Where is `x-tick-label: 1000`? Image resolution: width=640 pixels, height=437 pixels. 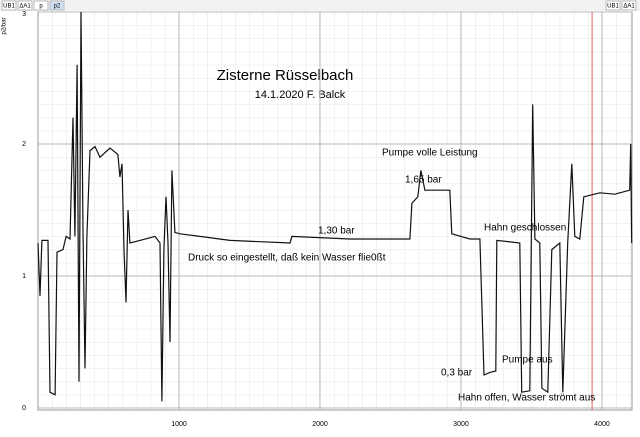 x-tick-label: 1000 is located at coordinates (179, 424).